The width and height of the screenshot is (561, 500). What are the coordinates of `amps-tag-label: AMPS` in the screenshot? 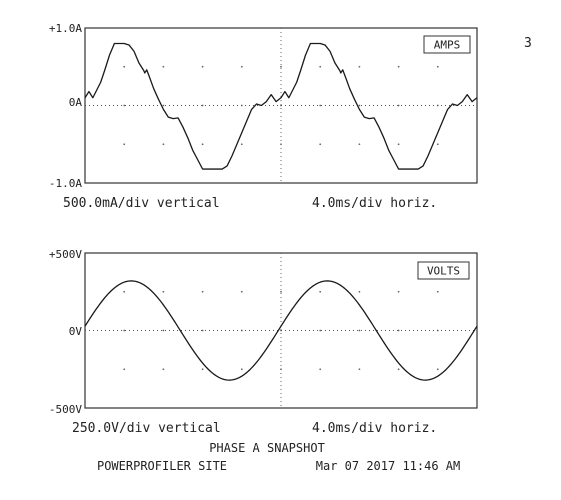 It's located at (447, 45).